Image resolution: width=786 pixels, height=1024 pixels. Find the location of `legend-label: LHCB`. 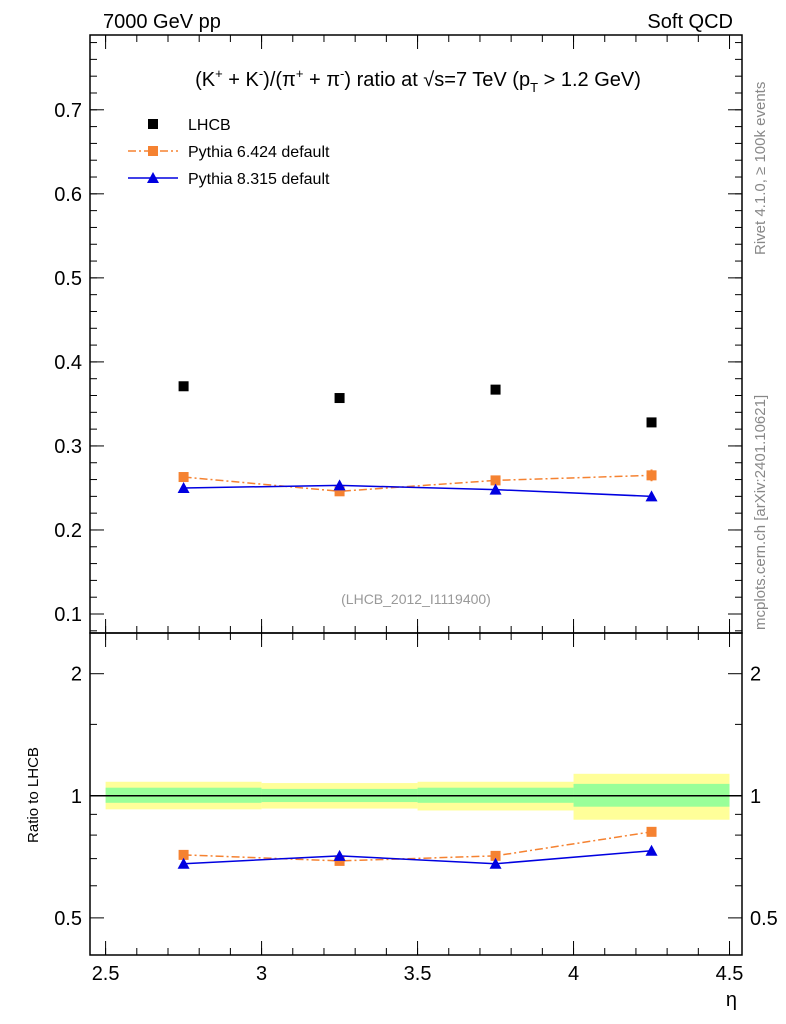

legend-label: LHCB is located at coordinates (209, 125).